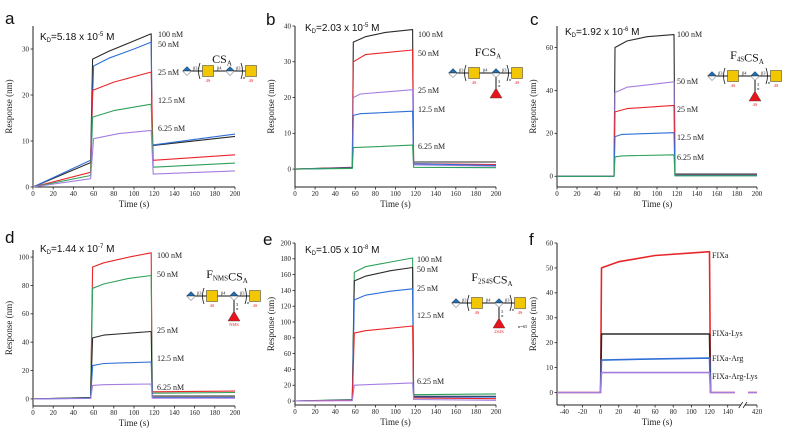 The image size is (795, 443). I want to click on y-tick-label: 160, so click(286, 275).